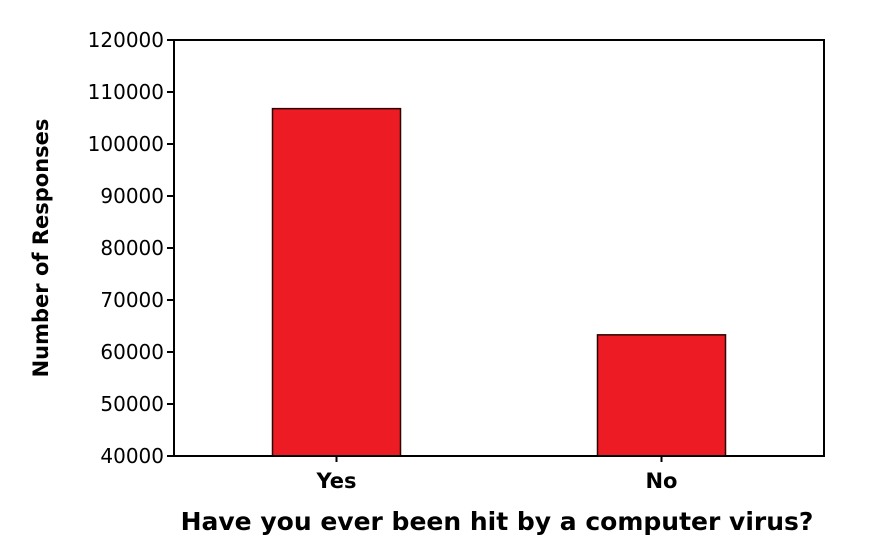 This screenshot has height=551, width=894. What do you see at coordinates (661, 395) in the screenshot?
I see `bar-no` at bounding box center [661, 395].